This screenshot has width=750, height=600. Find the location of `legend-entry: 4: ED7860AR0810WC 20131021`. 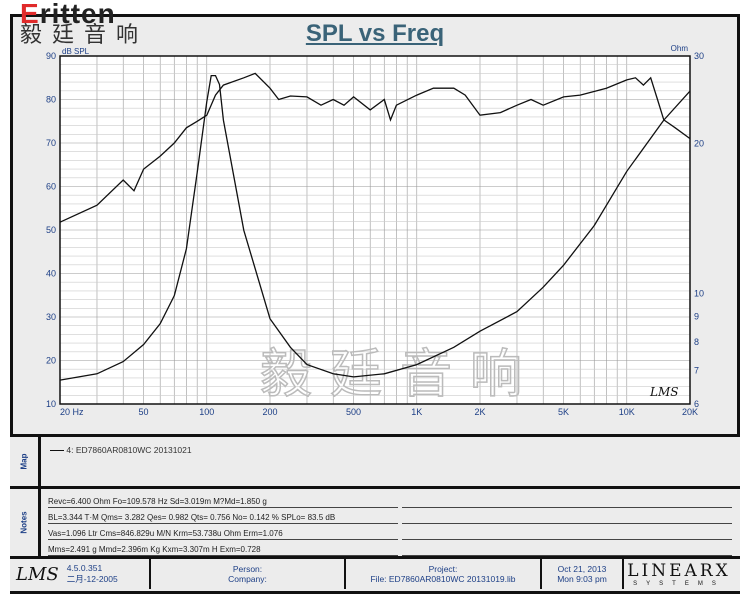

legend-entry: 4: ED7860AR0810WC 20131021 is located at coordinates (121, 450).